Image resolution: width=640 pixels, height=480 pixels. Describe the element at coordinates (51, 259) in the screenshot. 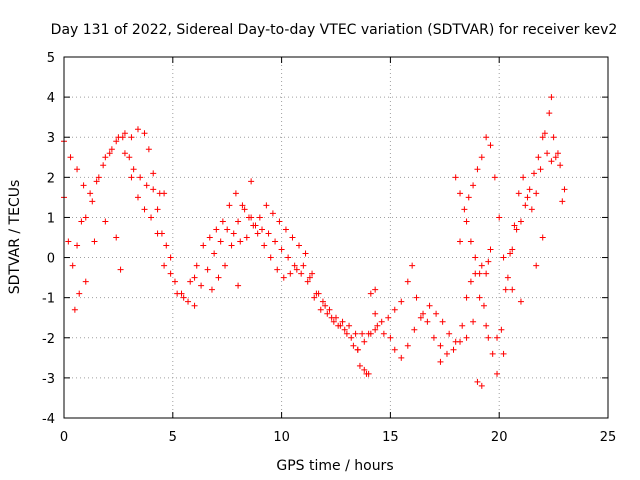

I see `y-tick-label: 0` at that location.